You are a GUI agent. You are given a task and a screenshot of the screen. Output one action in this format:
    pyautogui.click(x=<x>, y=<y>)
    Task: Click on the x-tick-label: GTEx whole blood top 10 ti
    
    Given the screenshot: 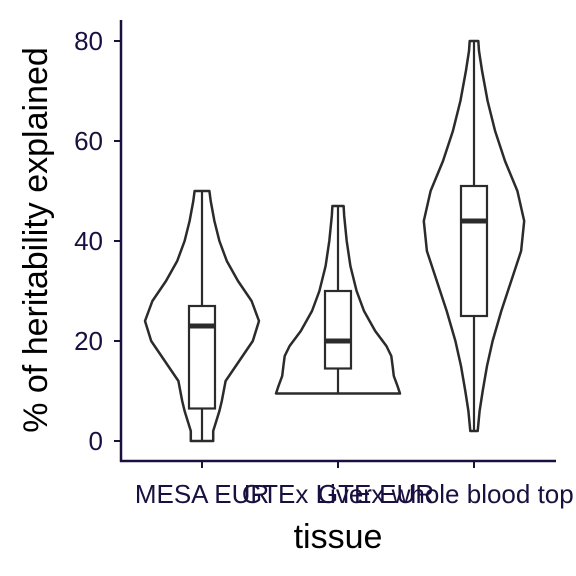 What is the action you would take?
    pyautogui.click(x=447, y=494)
    